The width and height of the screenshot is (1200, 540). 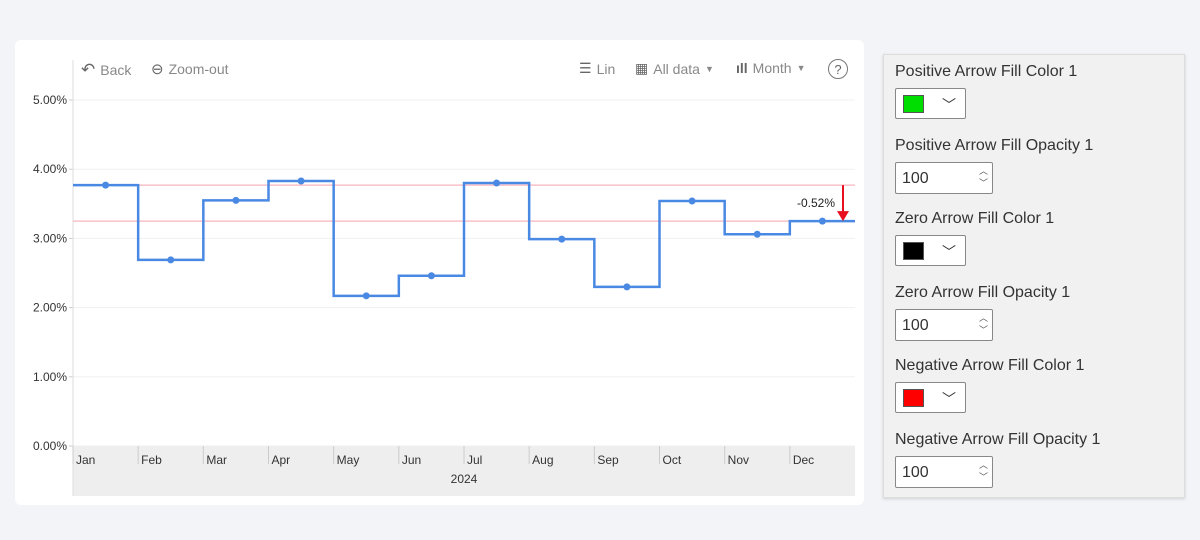 I want to click on zoom-out-icon: ⊖, so click(x=157, y=69).